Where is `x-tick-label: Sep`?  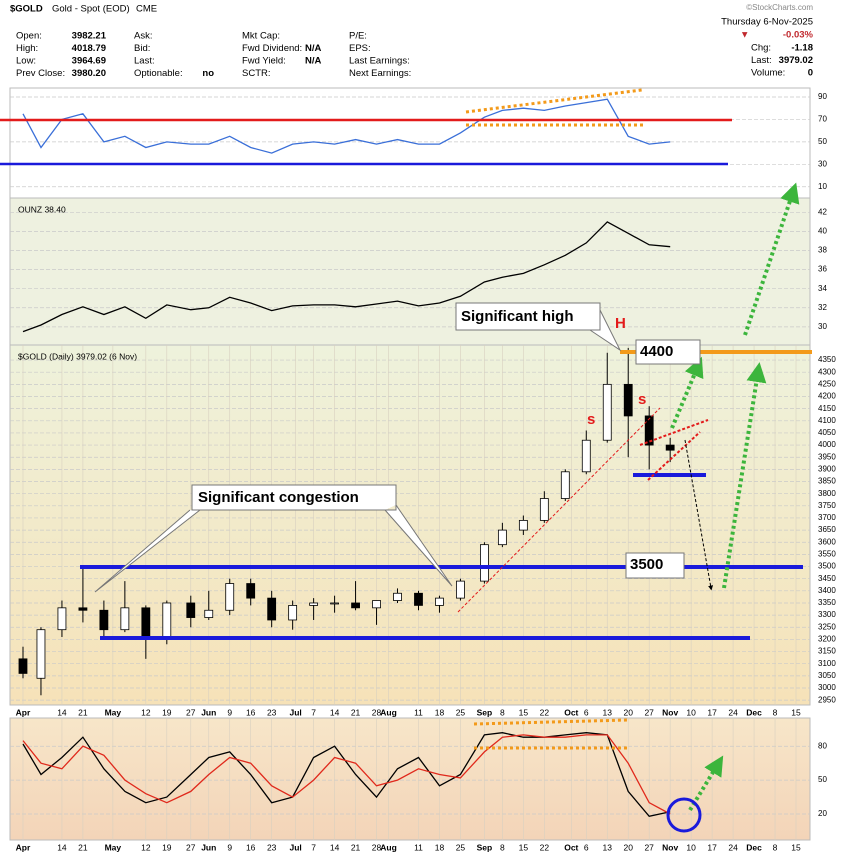
x-tick-label: Sep is located at coordinates (485, 847).